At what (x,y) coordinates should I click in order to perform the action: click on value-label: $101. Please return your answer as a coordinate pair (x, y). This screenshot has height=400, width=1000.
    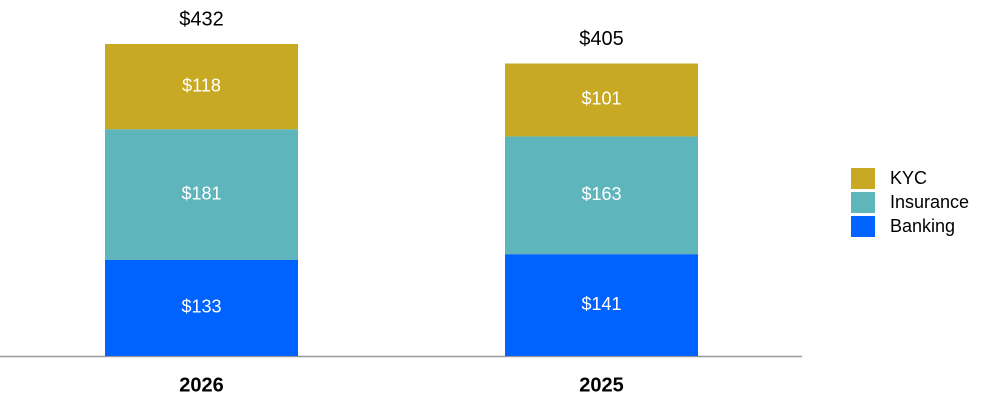
    Looking at the image, I should click on (601, 99).